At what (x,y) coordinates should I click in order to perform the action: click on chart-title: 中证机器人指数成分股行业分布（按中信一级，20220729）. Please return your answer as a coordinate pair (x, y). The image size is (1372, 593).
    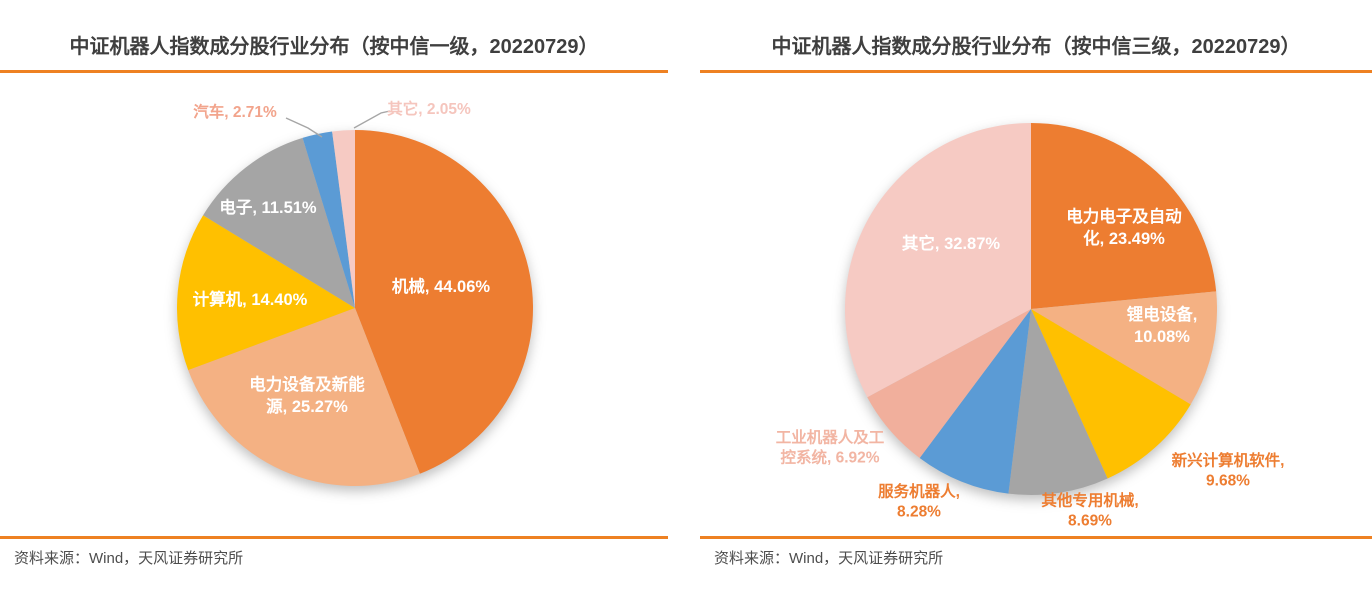
    Looking at the image, I should click on (334, 47).